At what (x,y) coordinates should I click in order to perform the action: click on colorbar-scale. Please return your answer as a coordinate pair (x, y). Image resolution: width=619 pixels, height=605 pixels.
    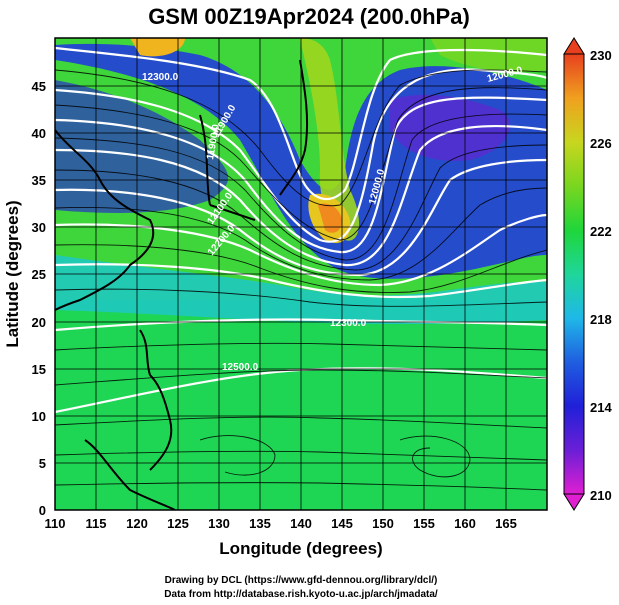
    Looking at the image, I should click on (574, 274).